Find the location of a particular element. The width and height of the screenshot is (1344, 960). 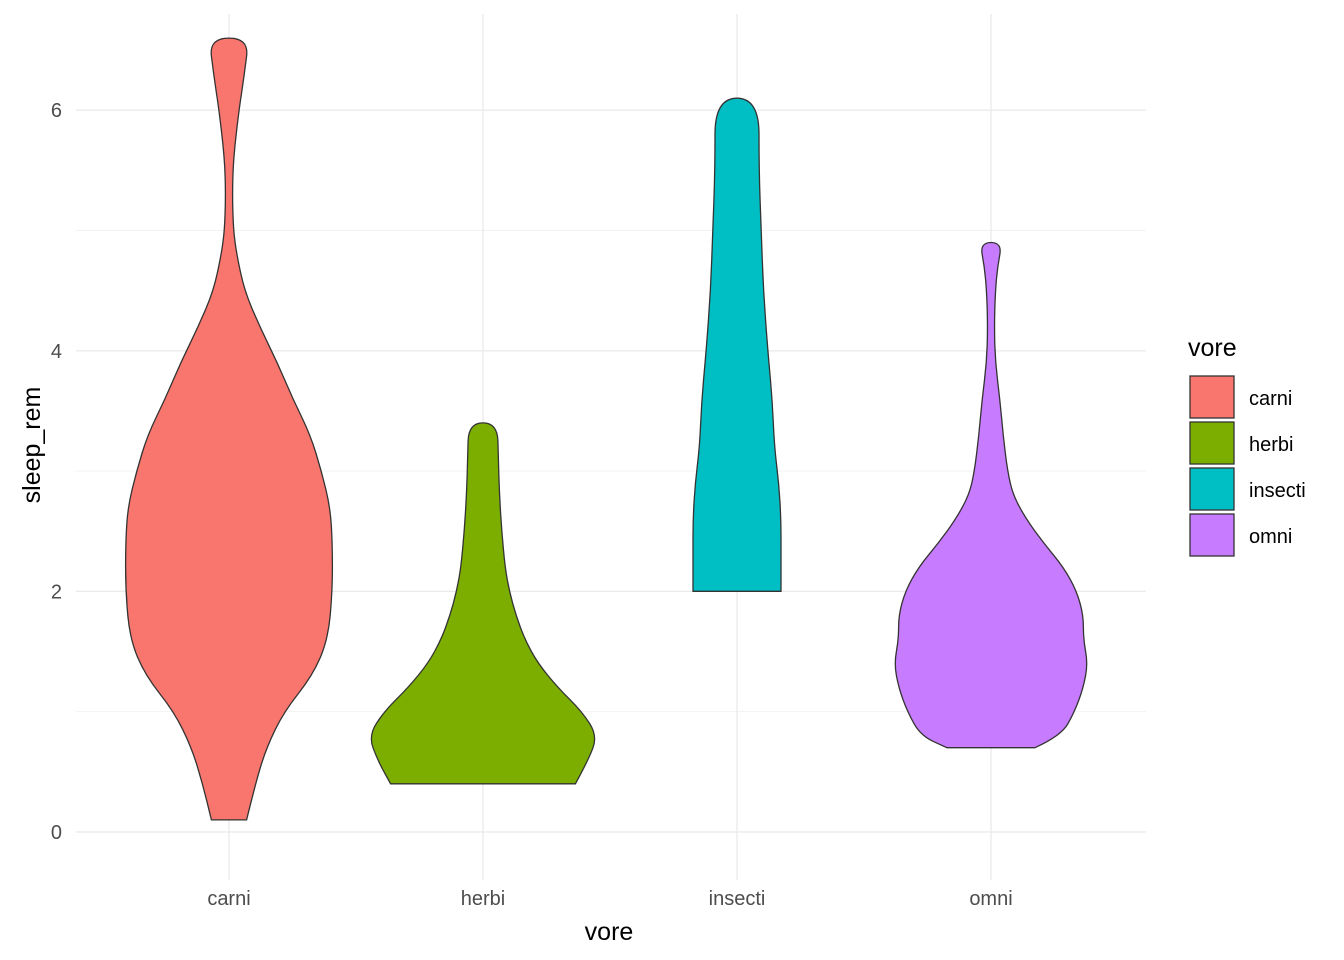

x-tick-labels: carni herbi insecti omni is located at coordinates (609, 899).